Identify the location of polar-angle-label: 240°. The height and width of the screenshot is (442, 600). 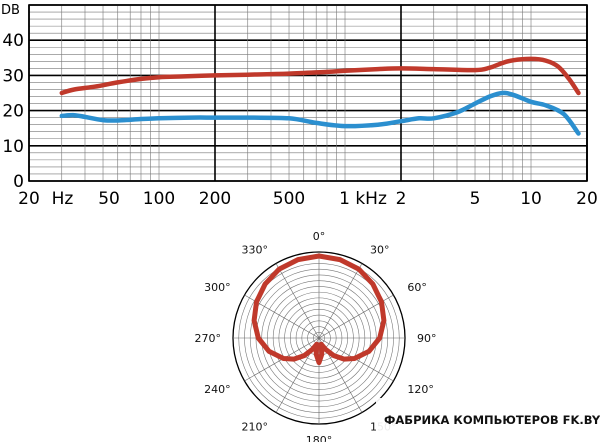
(217, 389).